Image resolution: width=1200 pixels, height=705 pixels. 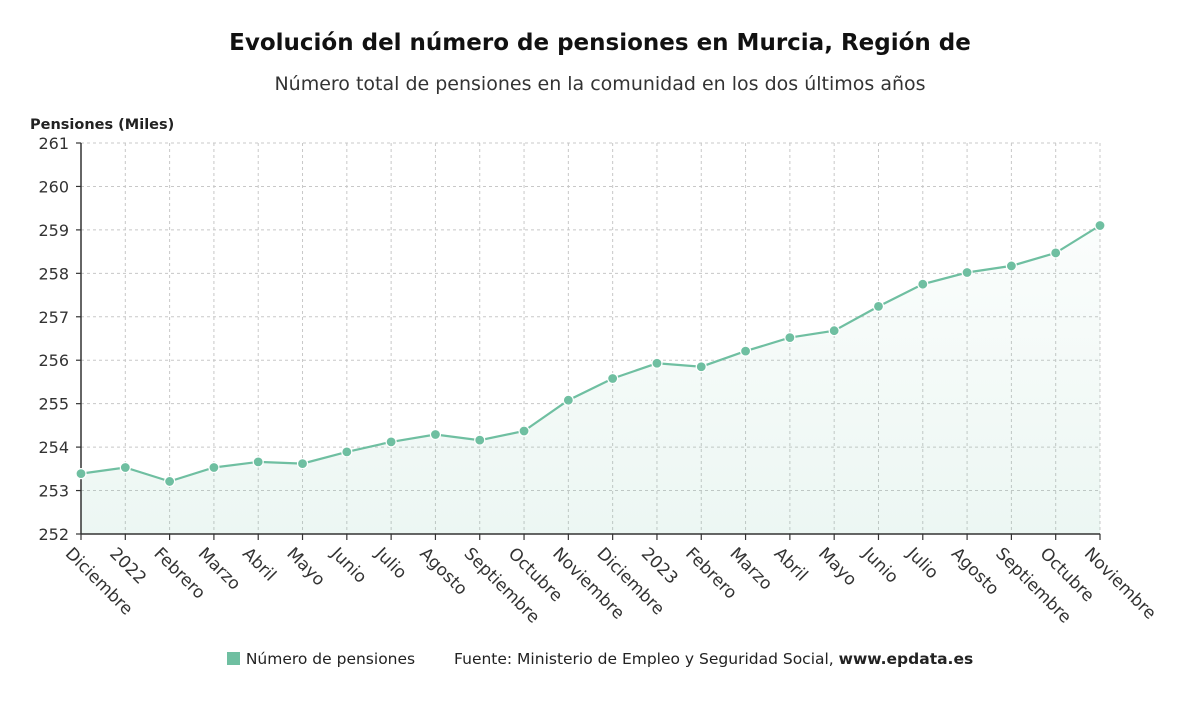 I want to click on y-tick-label: 256, so click(x=53, y=360).